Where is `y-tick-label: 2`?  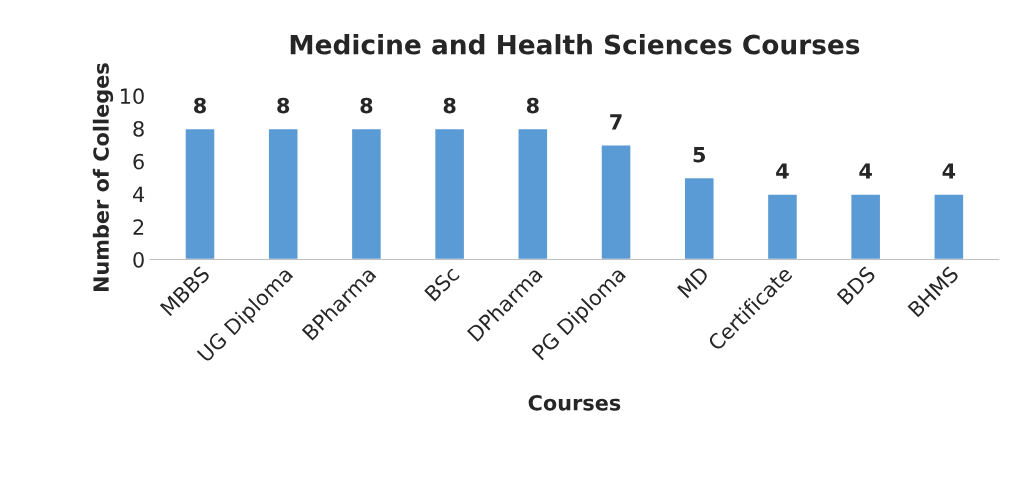
y-tick-label: 2 is located at coordinates (138, 227).